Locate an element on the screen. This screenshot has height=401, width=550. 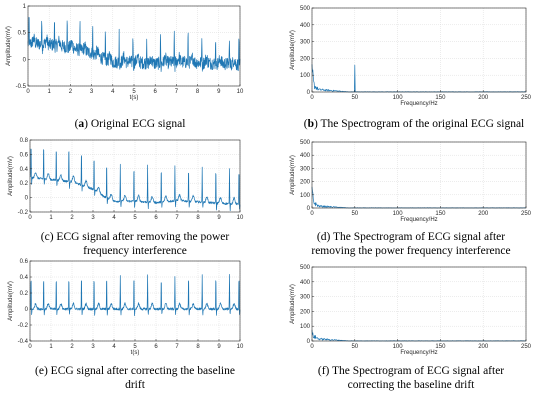
caption-a-text: Original ECG signal is located at coordinates (137, 124).